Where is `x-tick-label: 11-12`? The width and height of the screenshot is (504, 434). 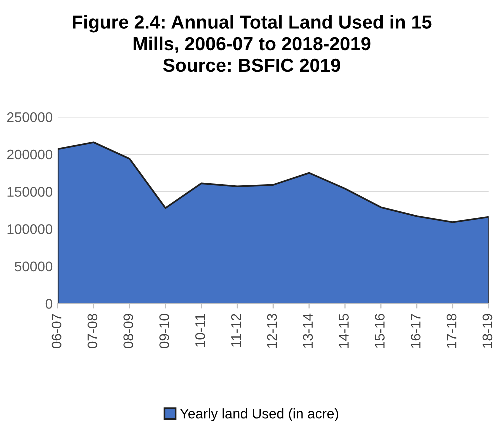 x-tick-label: 11-12 is located at coordinates (236, 330).